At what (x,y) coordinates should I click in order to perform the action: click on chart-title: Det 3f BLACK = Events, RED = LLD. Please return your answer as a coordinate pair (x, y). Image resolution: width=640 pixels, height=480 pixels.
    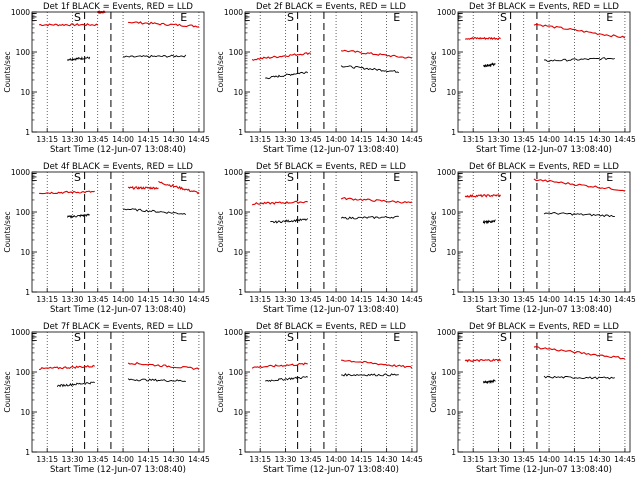
    Looking at the image, I should click on (544, 7).